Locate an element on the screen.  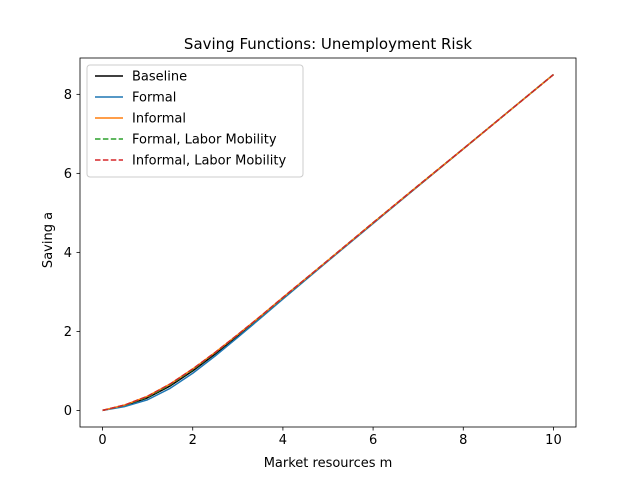
legend-label: Informal is located at coordinates (159, 119).